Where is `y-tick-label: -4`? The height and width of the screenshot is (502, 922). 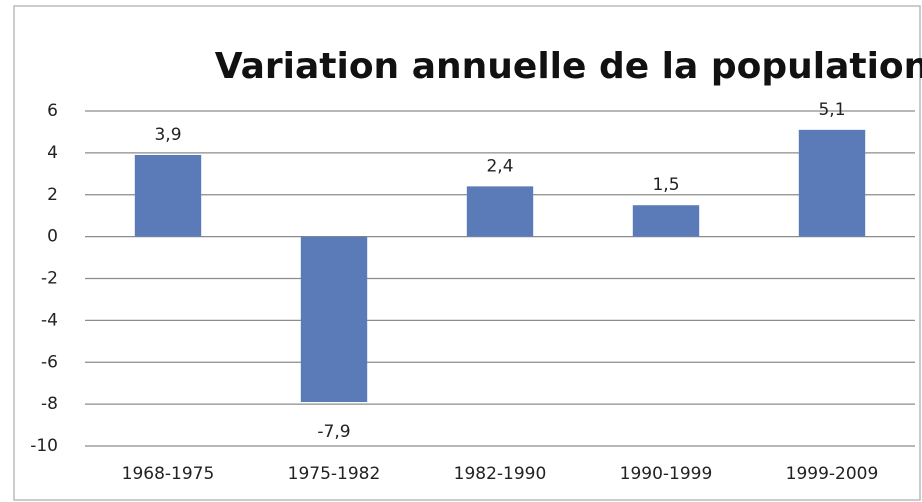 y-tick-label: -4 is located at coordinates (49, 320).